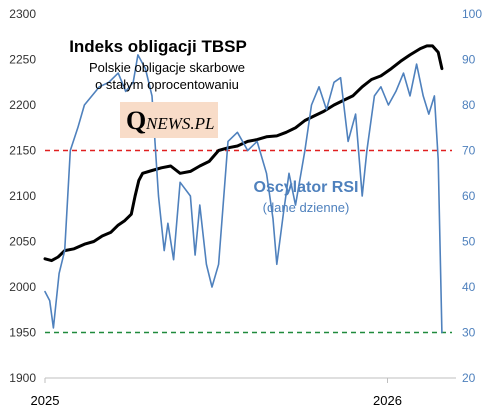  Describe the element at coordinates (22, 151) in the screenshot. I see `y-left-tick-label: 2150` at that location.